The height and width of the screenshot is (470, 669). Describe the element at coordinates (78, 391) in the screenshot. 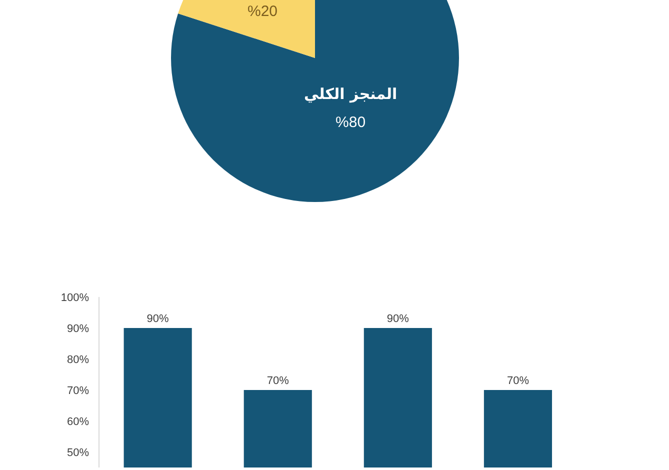

I see `y-tick-label: 70%` at that location.